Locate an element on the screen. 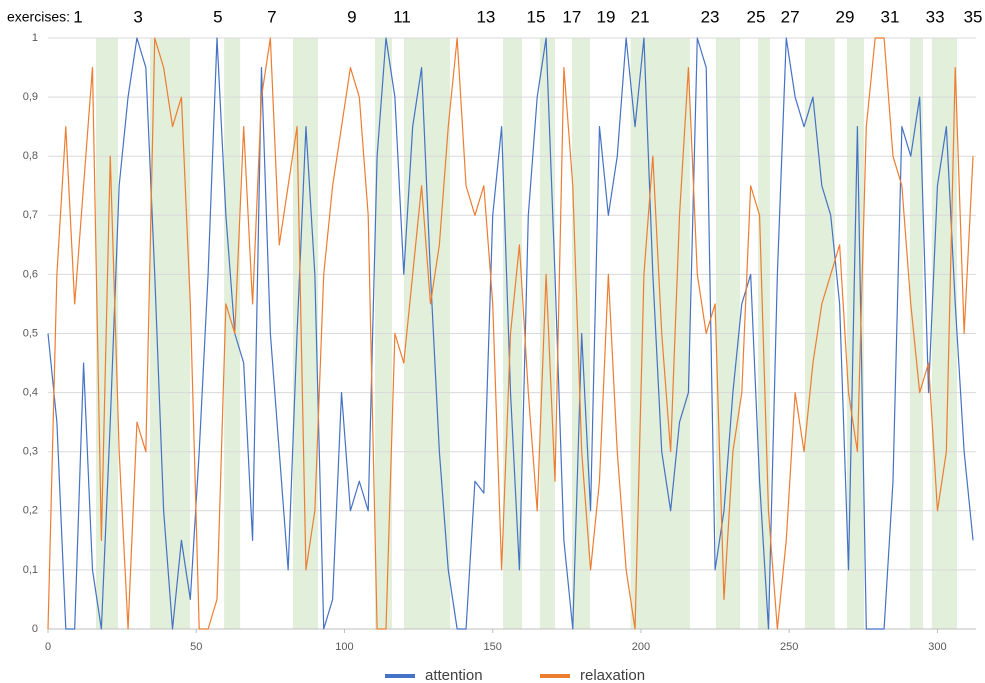 The image size is (985, 683). y-tick-label: 0 is located at coordinates (35, 629).